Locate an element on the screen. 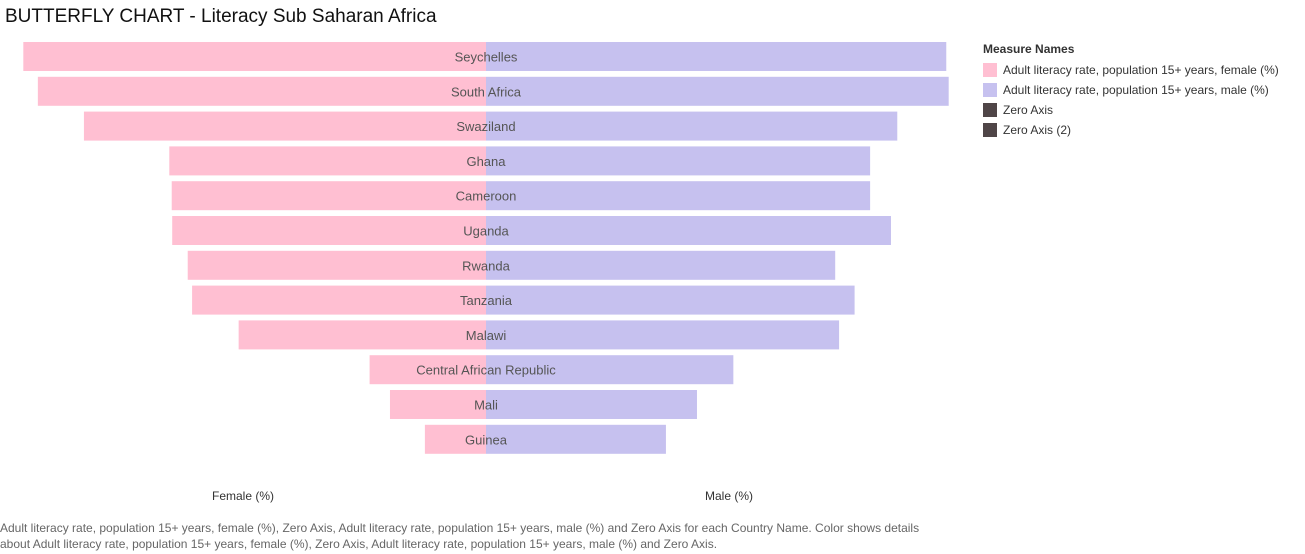 Image resolution: width=1305 pixels, height=554 pixels. category-label-south-africa: South Africa is located at coordinates (486, 91).